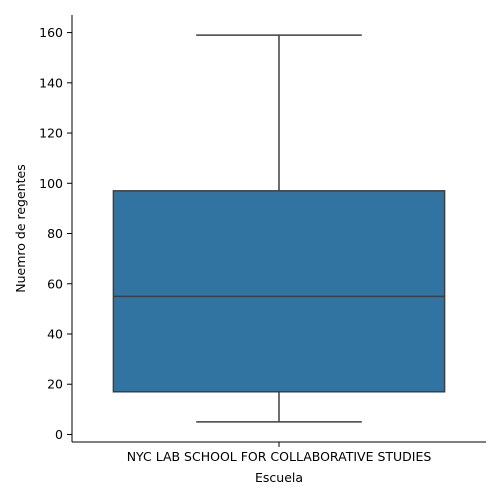 This screenshot has height=500, width=500. I want to click on y-tick-label: 20, so click(55, 384).